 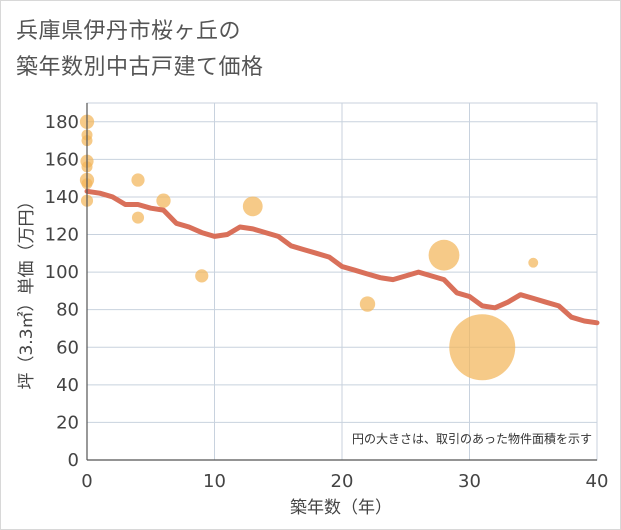 What do you see at coordinates (73, 460) in the screenshot?
I see `y-tick-label: 0` at bounding box center [73, 460].